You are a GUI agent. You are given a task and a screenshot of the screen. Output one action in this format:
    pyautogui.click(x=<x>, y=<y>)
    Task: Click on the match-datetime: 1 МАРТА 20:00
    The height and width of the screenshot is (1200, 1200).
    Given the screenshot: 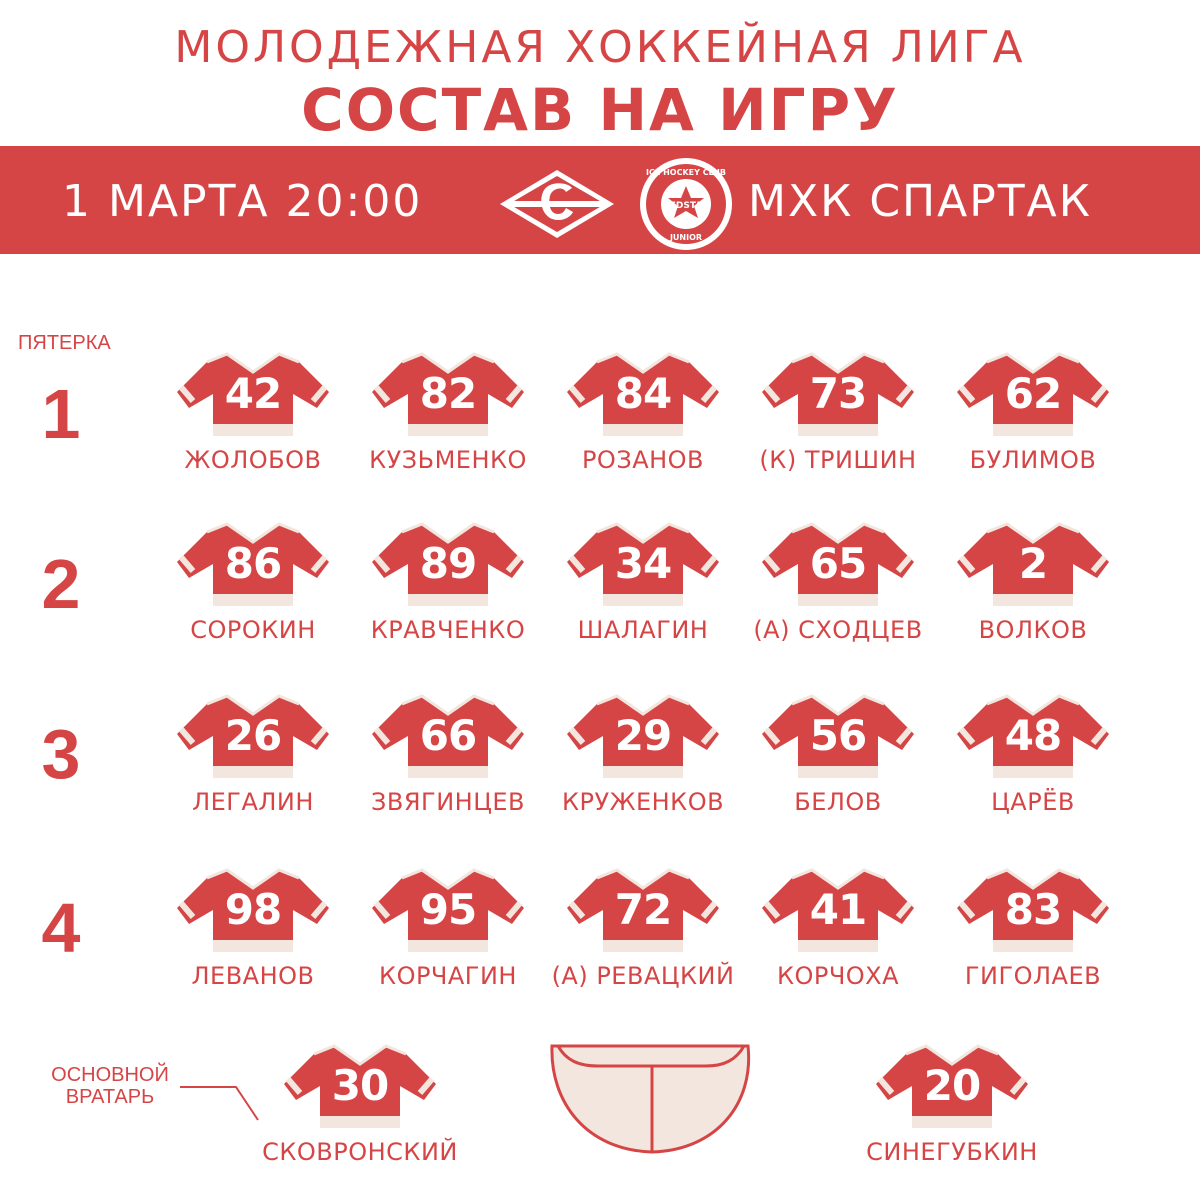 What is the action you would take?
    pyautogui.click(x=242, y=201)
    